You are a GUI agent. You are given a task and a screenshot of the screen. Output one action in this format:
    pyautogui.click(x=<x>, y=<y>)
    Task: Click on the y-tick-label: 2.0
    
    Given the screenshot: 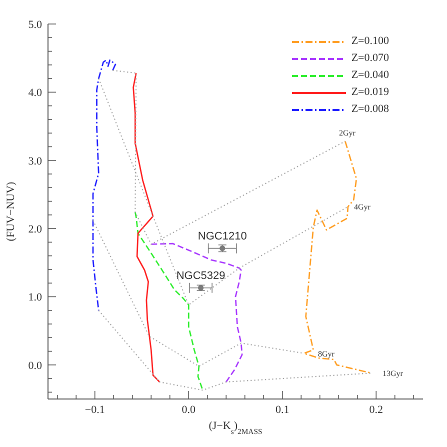 What is the action you would take?
    pyautogui.click(x=35, y=230)
    